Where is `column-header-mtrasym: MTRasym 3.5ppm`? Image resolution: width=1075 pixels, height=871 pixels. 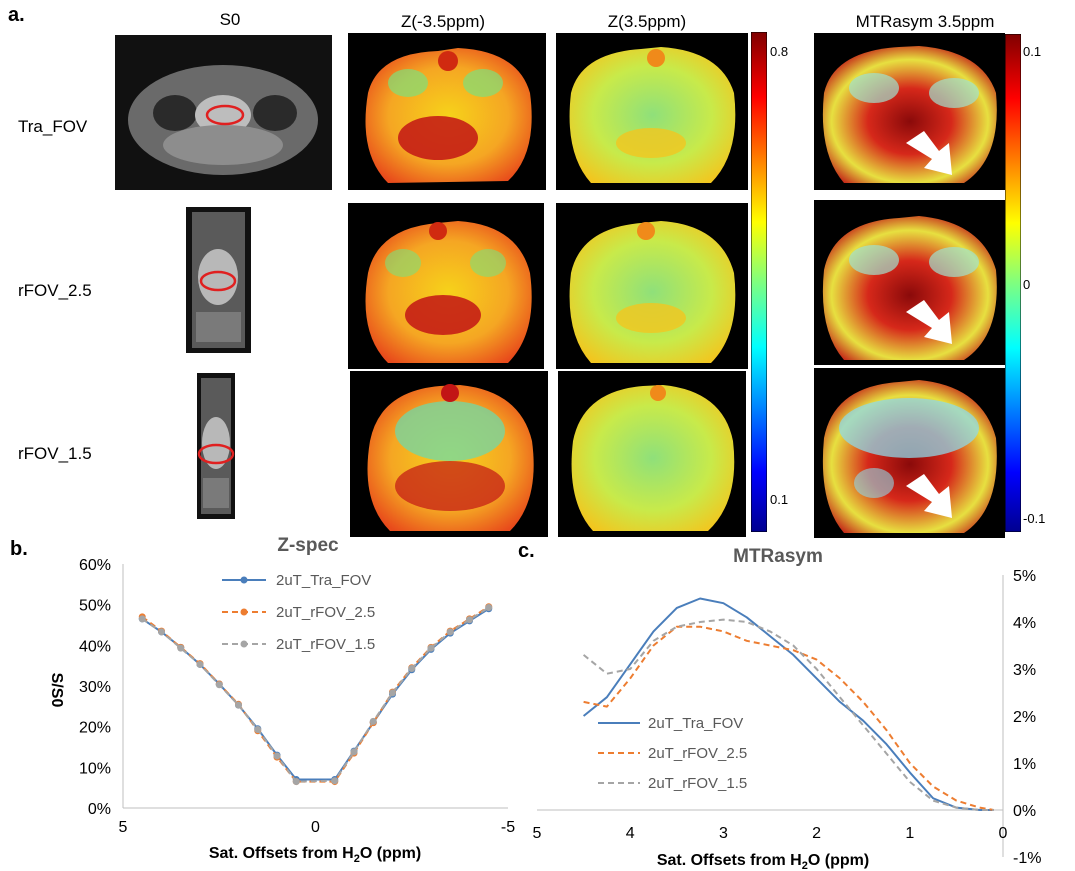 column-header-mtrasym: MTRasym 3.5ppm is located at coordinates (925, 21).